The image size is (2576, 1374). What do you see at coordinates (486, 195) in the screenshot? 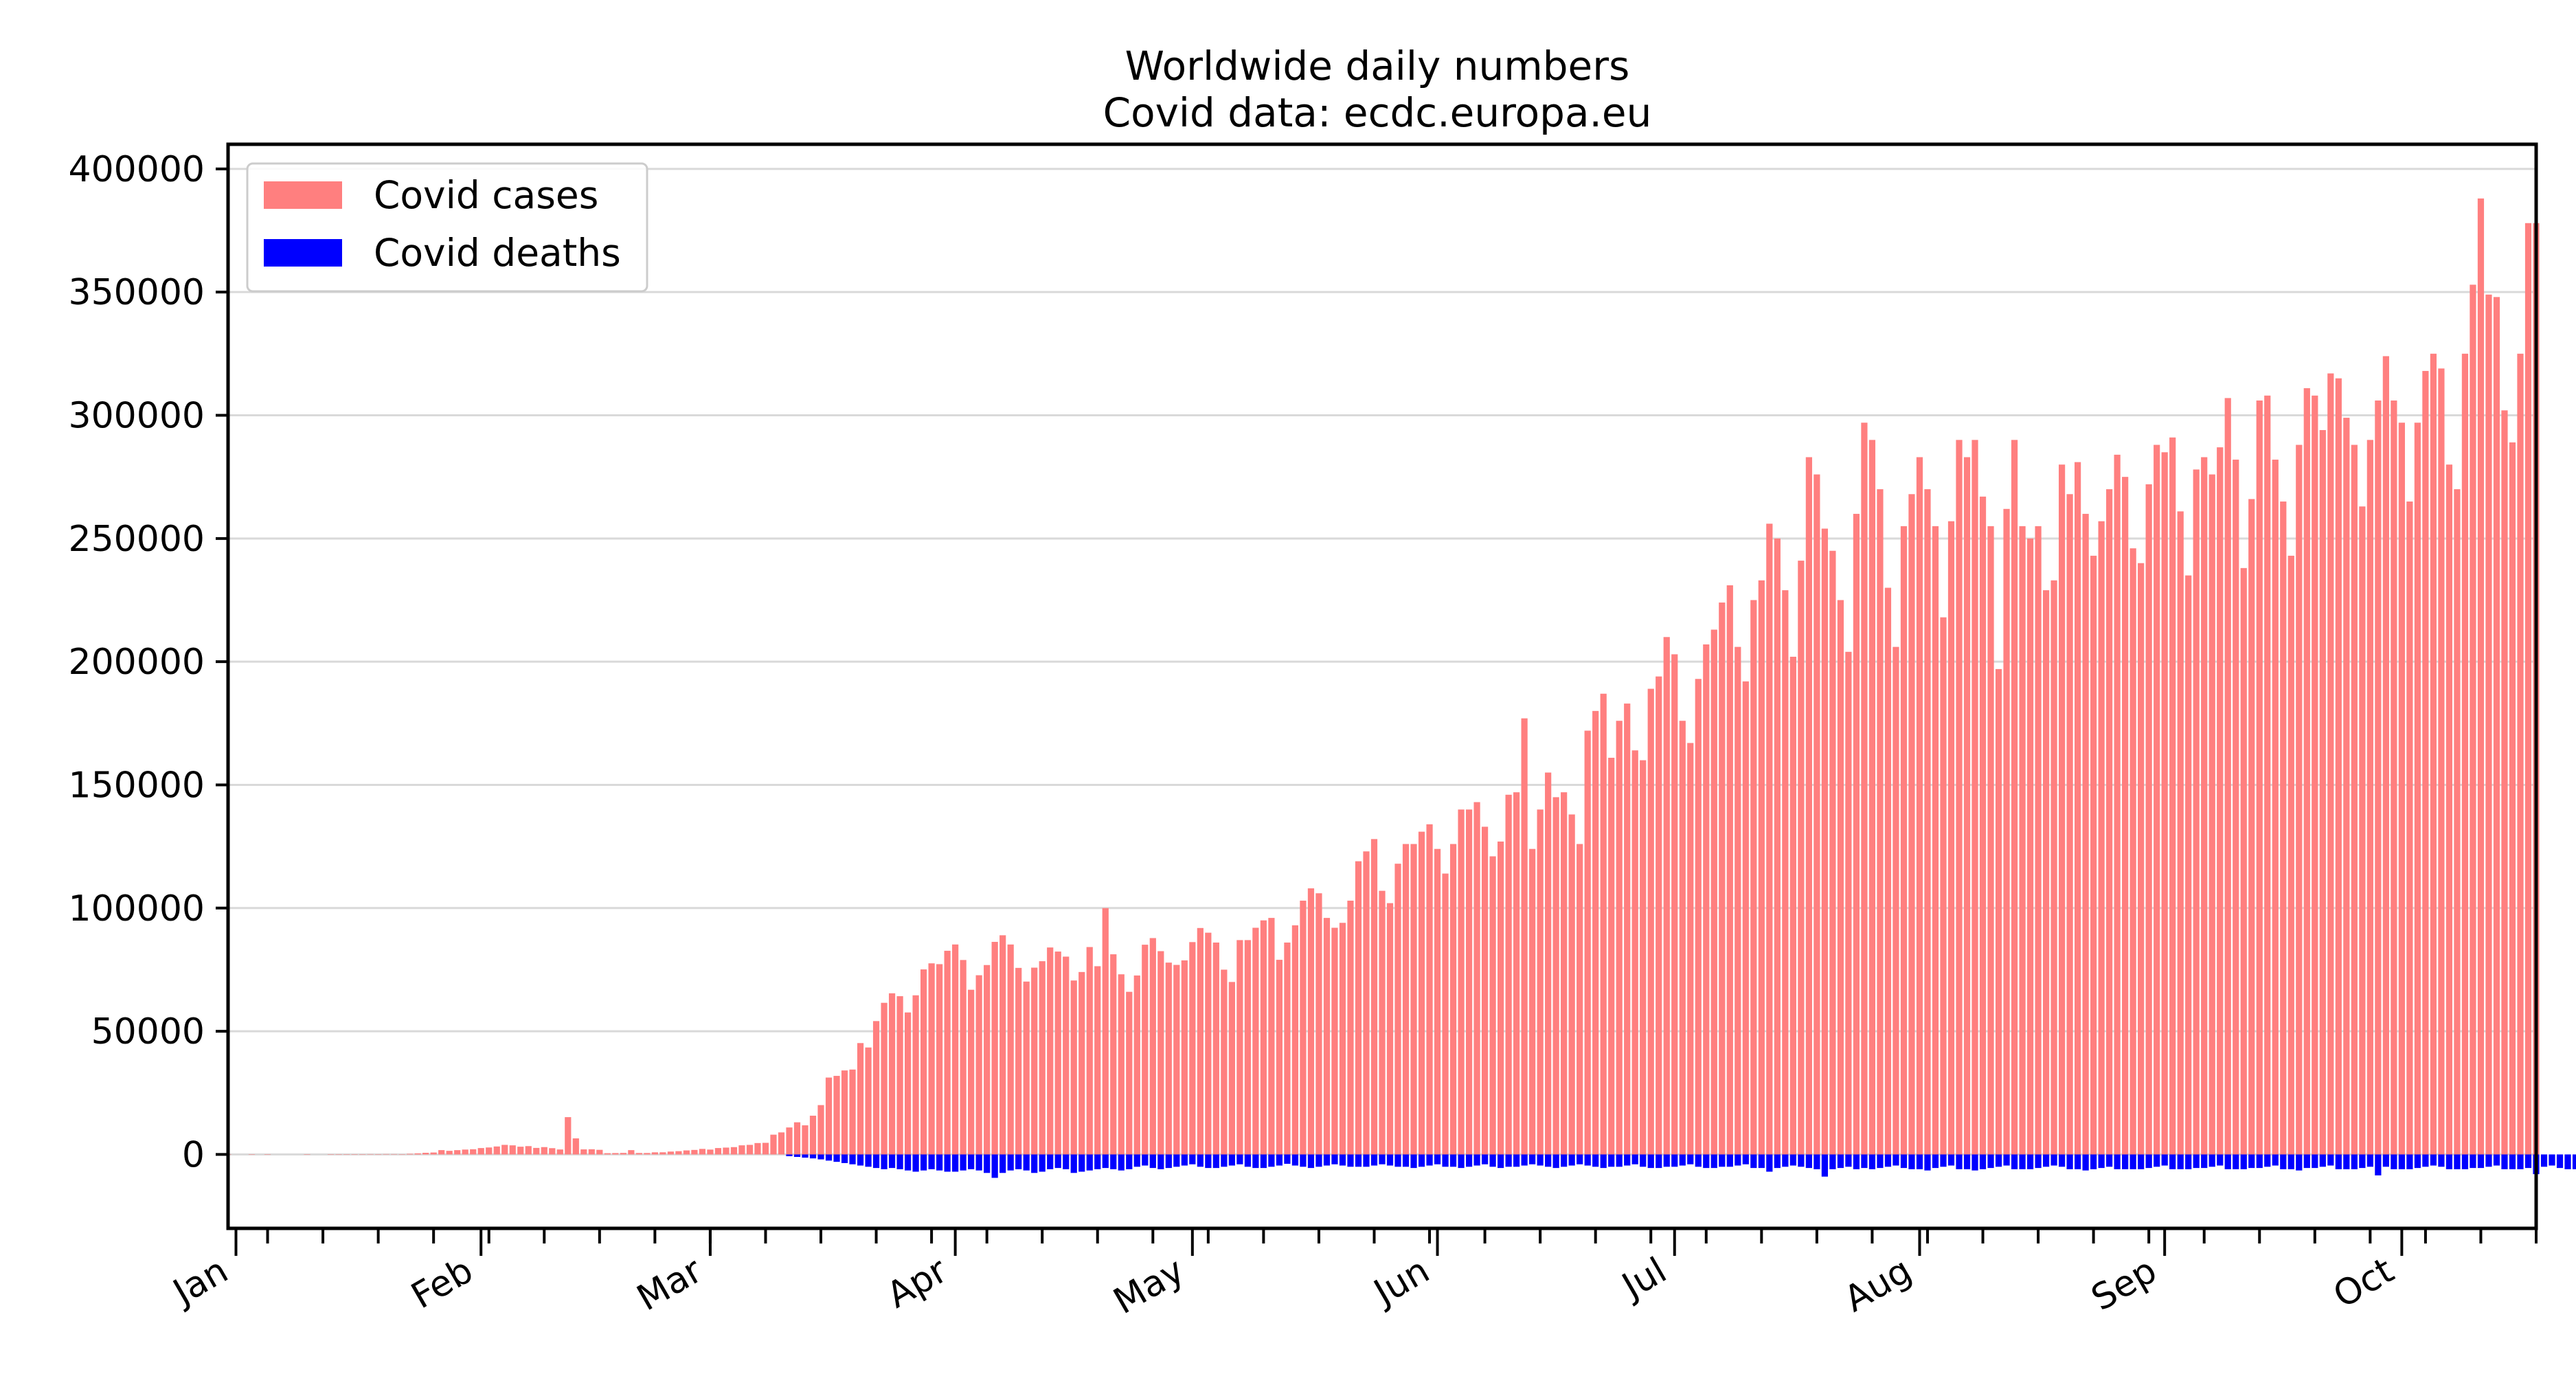
I see `legend-label-cases: Covid cases` at bounding box center [486, 195].